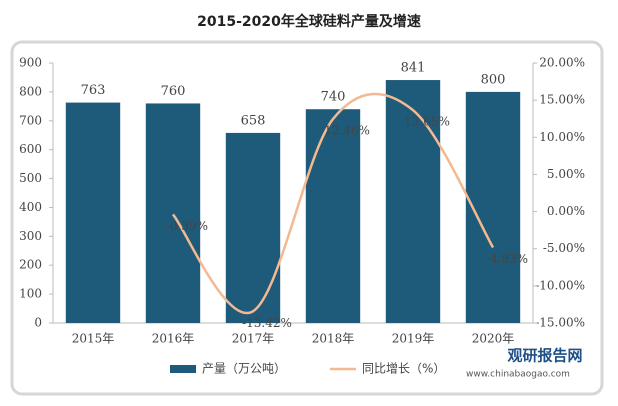 Image resolution: width=618 pixels, height=406 pixels. I want to click on x-tick-label: 2019年, so click(413, 339).